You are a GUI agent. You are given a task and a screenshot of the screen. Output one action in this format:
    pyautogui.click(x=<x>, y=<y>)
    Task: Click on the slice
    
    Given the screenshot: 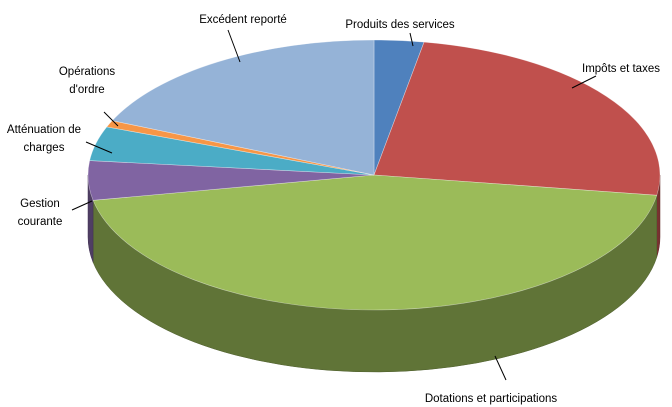 What is the action you would take?
    pyautogui.click(x=243, y=107)
    